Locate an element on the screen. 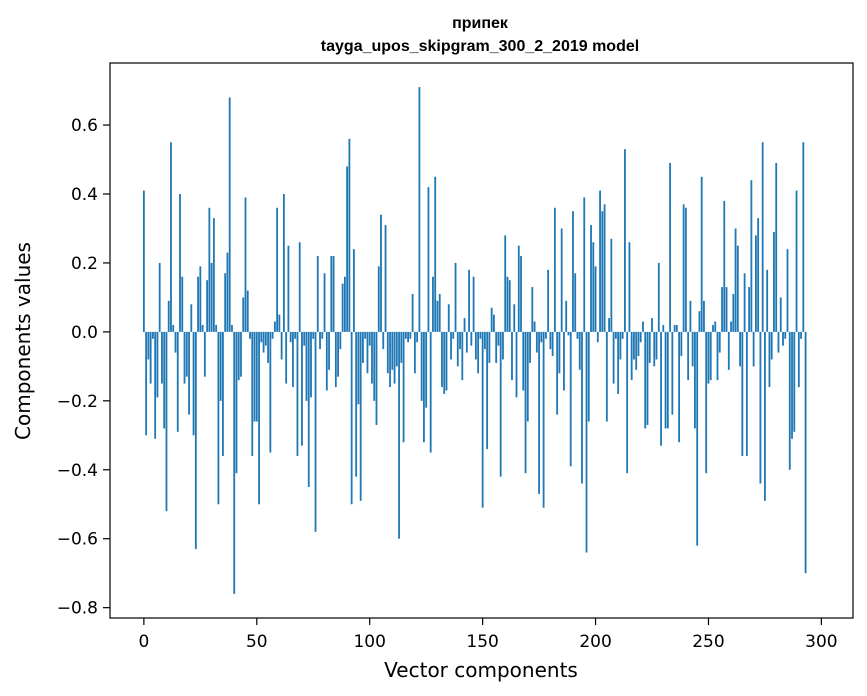 The width and height of the screenshot is (867, 696). y-tick-label: −0.6 is located at coordinates (77, 540).